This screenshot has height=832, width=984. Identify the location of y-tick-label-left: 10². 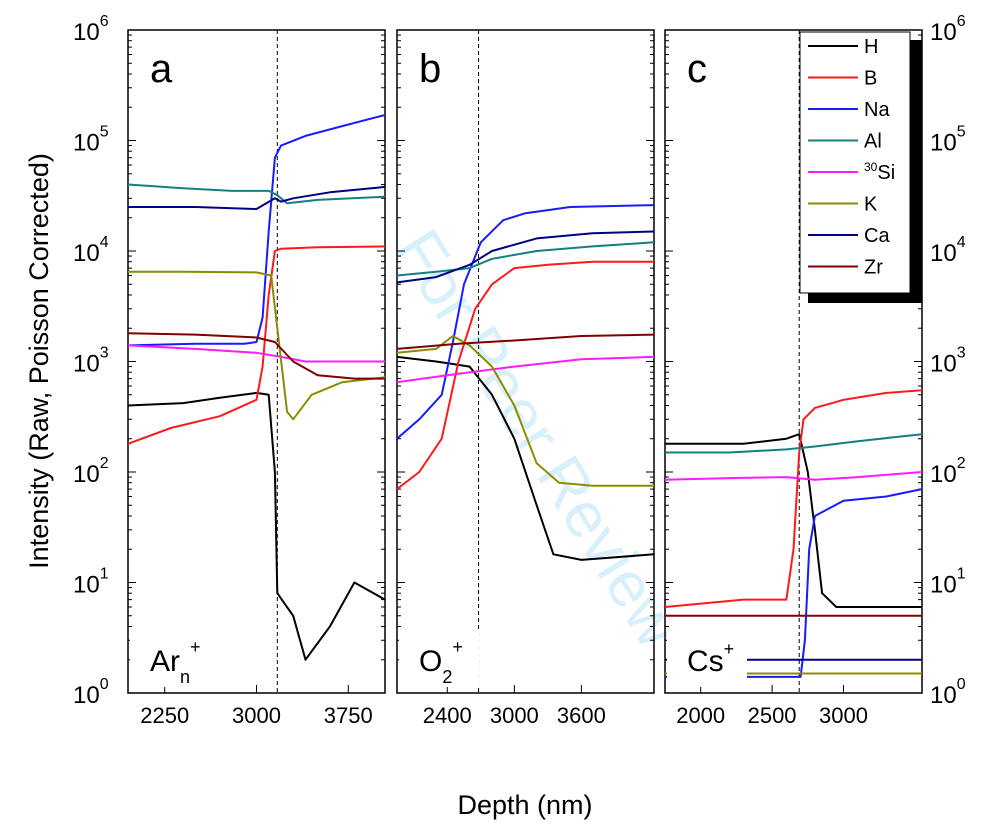
(91, 471).